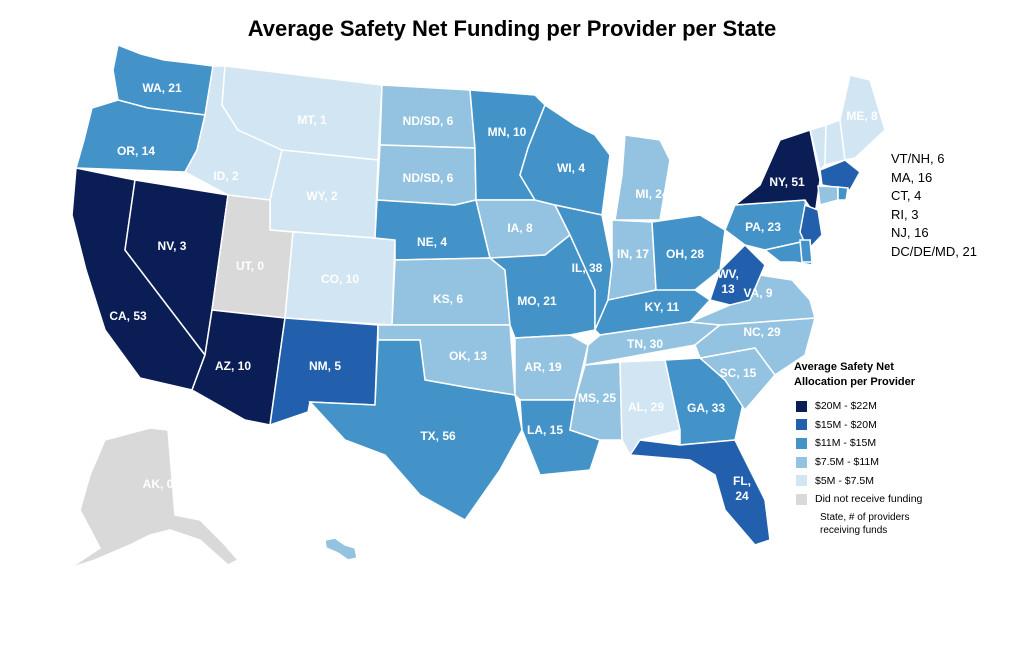 The image size is (1024, 668). What do you see at coordinates (846, 443) in the screenshot?
I see `legend-label: $11M - $15M` at bounding box center [846, 443].